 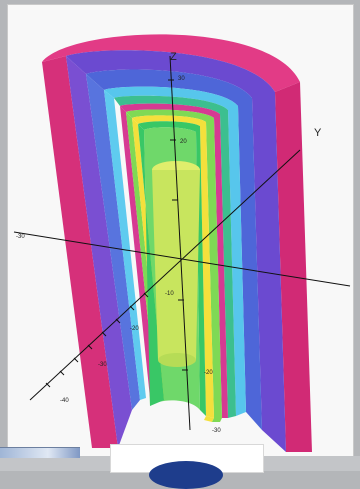 I want to click on diag-tick-neg30: -30, so click(x=102, y=365).